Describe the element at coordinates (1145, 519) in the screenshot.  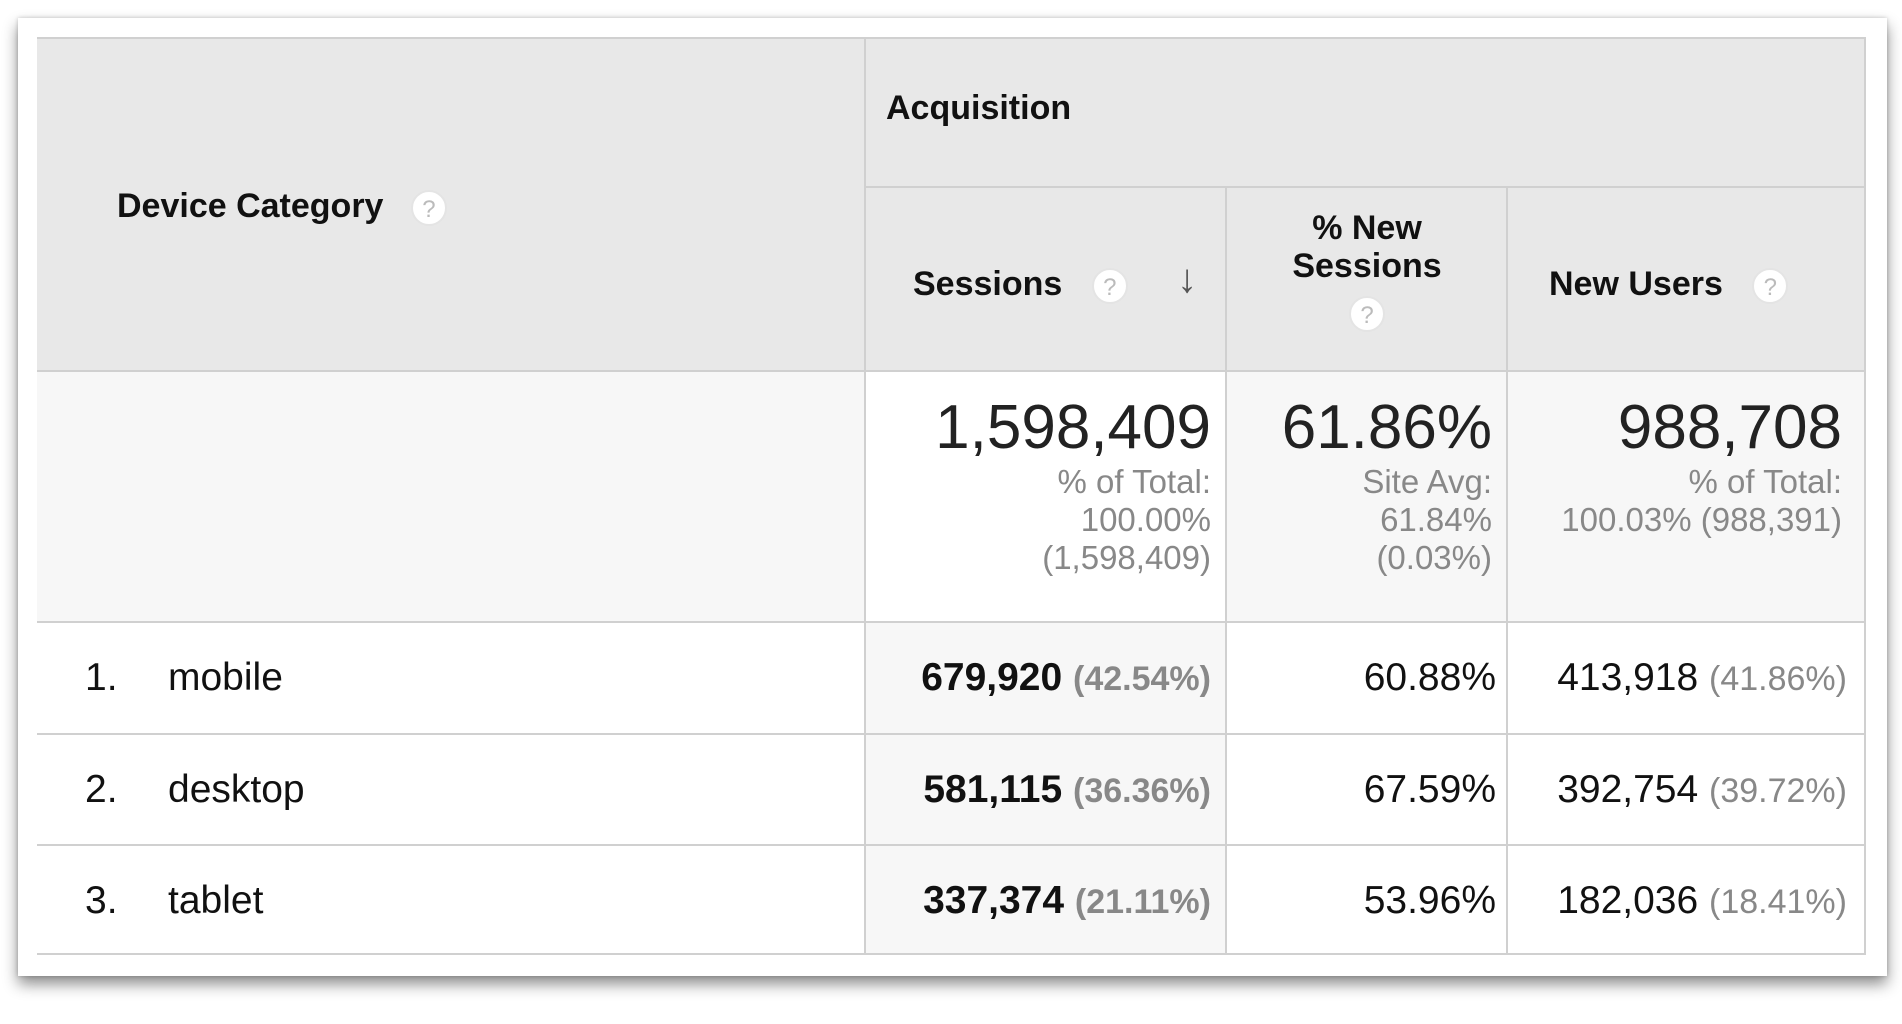
I see `summary-percent: 100.00%` at that location.